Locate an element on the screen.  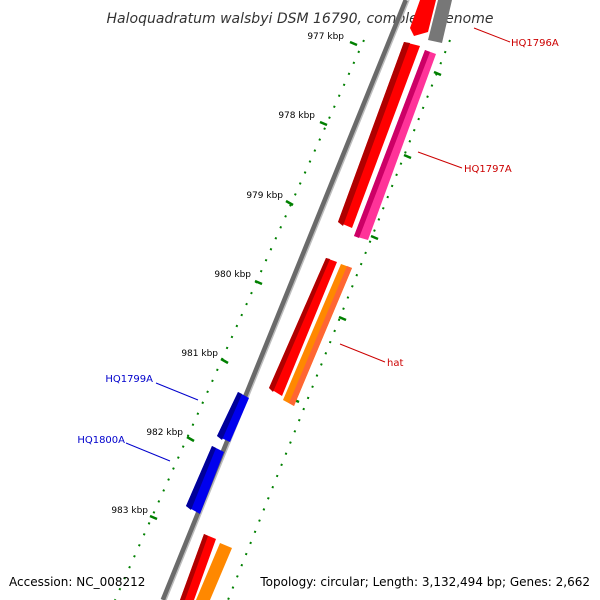
tick-label: 980 kbp is located at coordinates (232, 275).